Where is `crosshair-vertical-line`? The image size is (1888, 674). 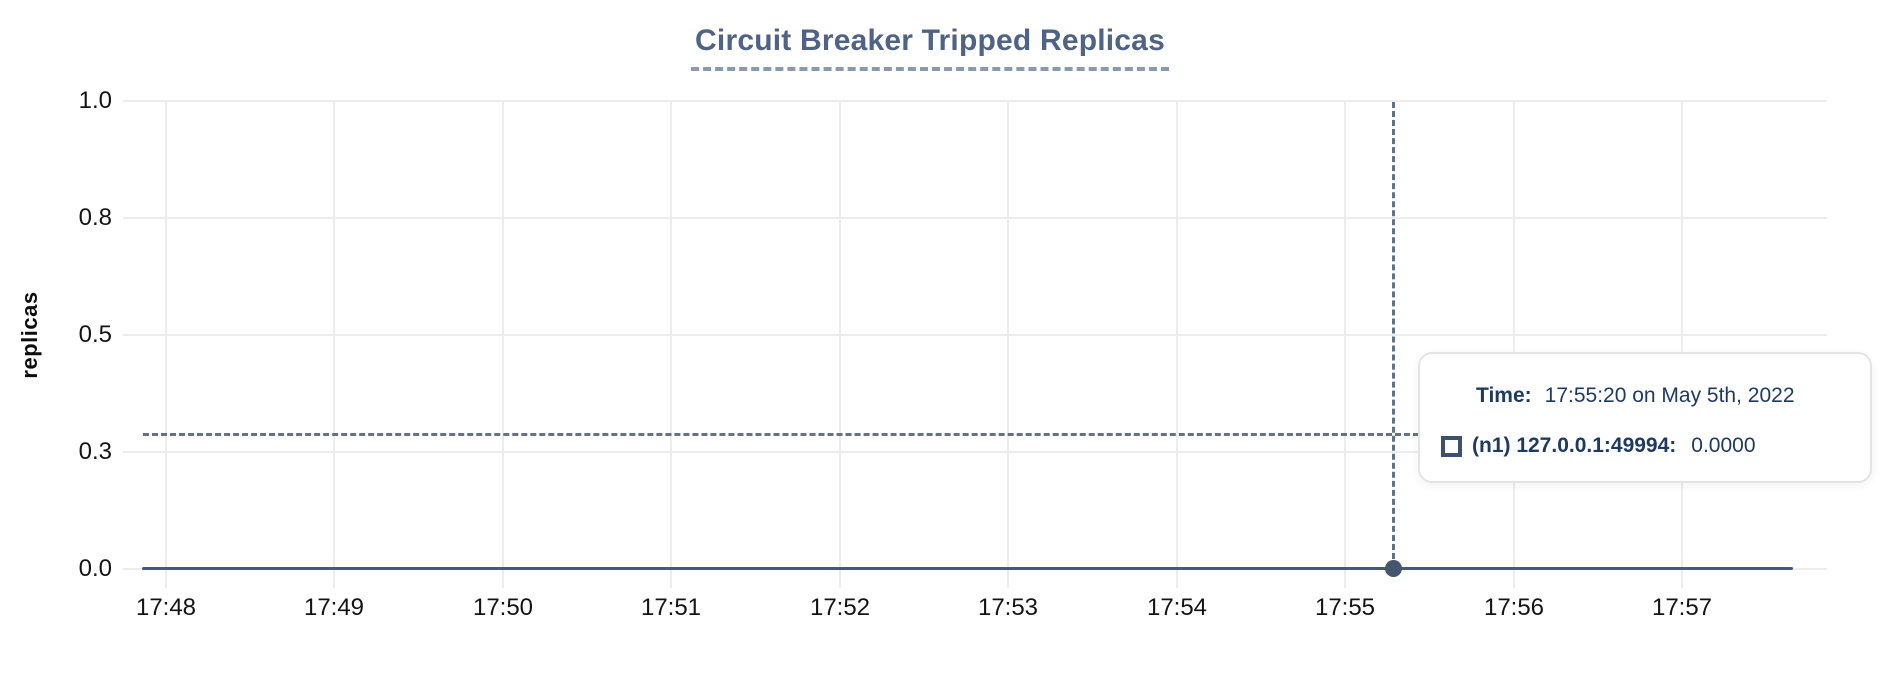
crosshair-vertical-line is located at coordinates (1393, 335).